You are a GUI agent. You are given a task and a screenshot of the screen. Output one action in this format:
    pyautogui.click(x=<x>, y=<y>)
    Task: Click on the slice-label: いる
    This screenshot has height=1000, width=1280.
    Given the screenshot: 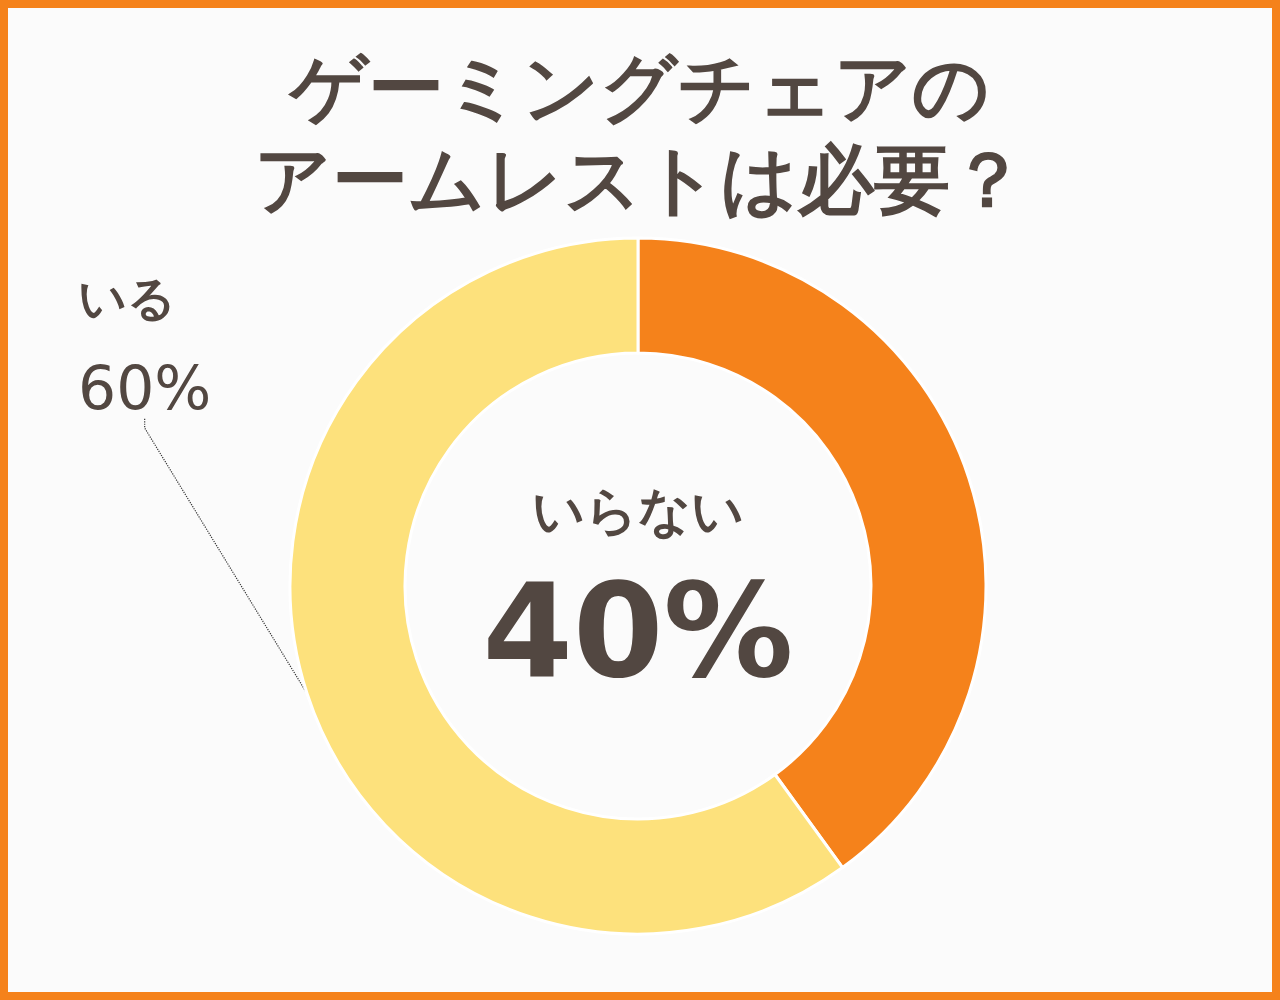 What is the action you would take?
    pyautogui.click(x=127, y=298)
    